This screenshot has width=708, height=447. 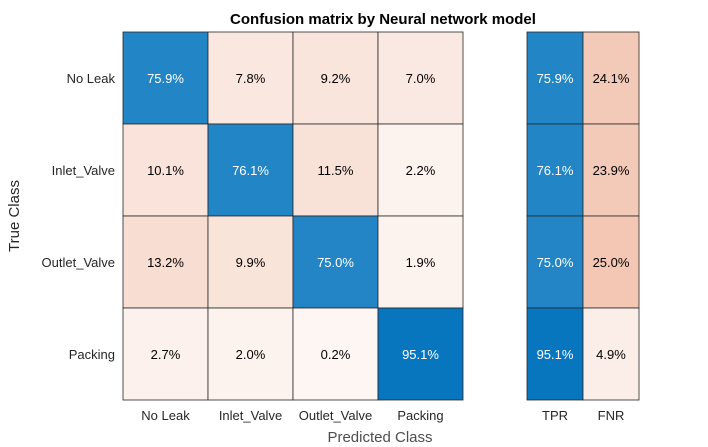 I want to click on column-tick-label: No Leak, so click(x=165, y=415).